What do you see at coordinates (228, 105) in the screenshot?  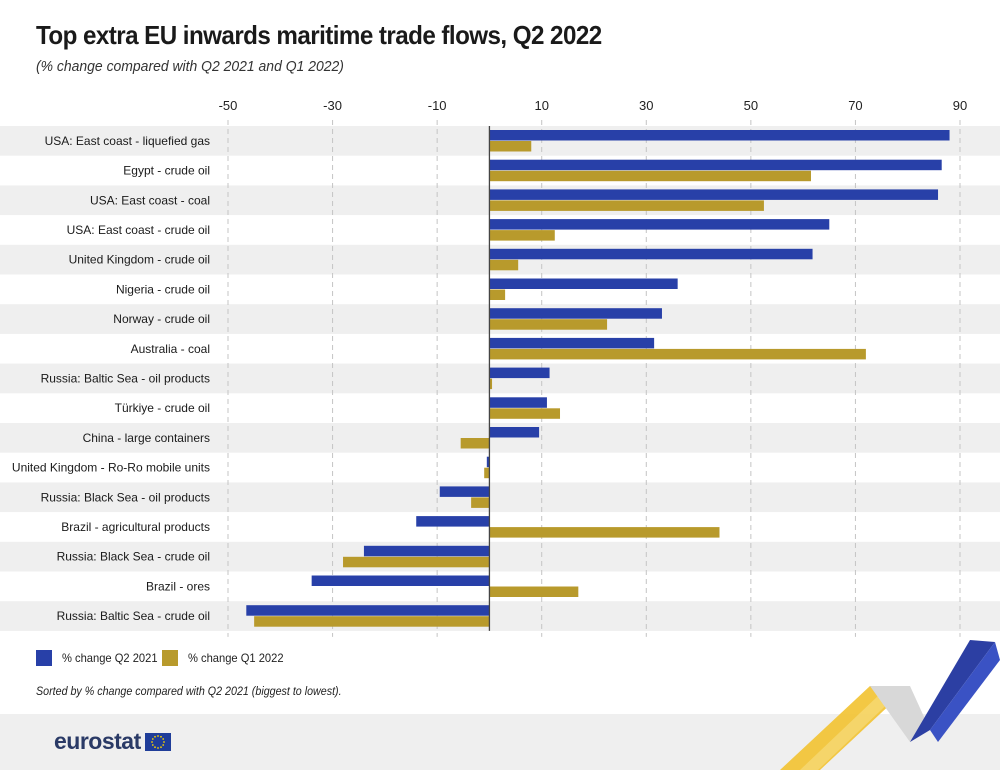 I see `x-tick-label: -50` at bounding box center [228, 105].